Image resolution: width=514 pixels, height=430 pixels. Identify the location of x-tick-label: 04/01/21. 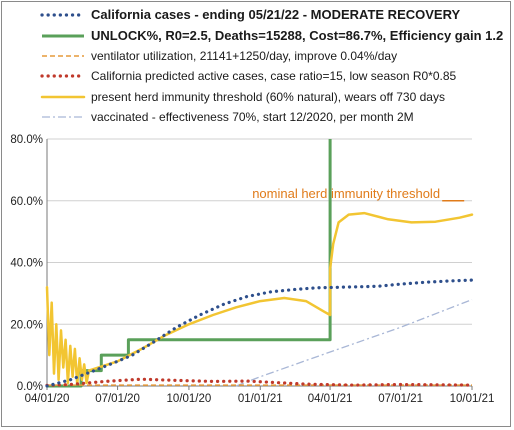
(330, 399).